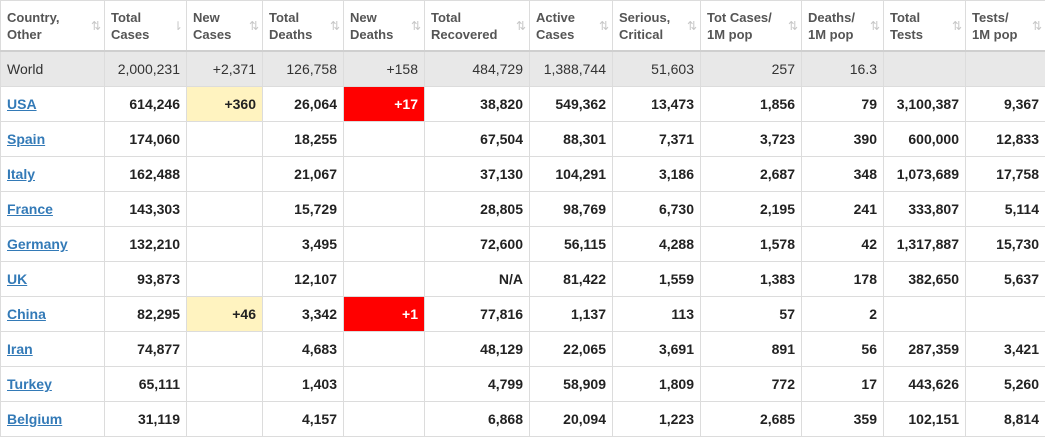 The height and width of the screenshot is (437, 1045). What do you see at coordinates (303, 384) in the screenshot?
I see `total-deaths-cell: 1,403` at bounding box center [303, 384].